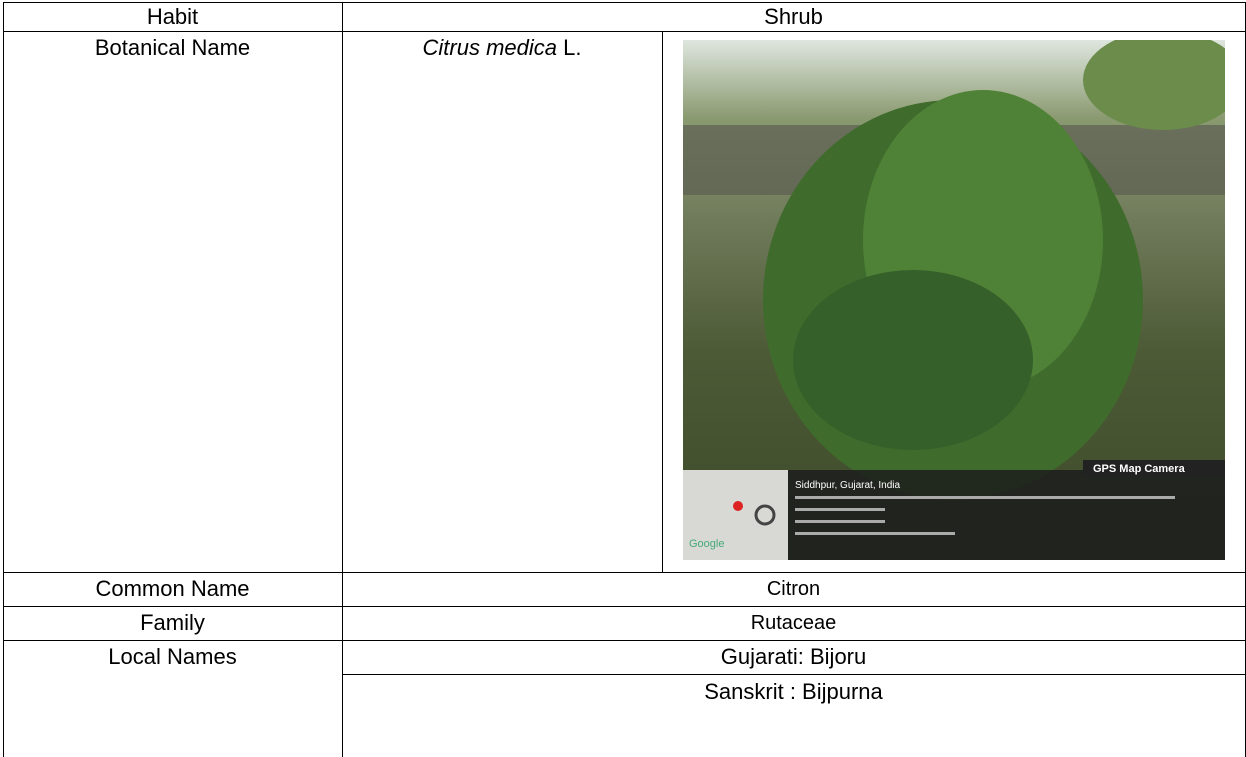 This screenshot has height=757, width=1246. I want to click on botanical-label: Botanical Name, so click(172, 47).